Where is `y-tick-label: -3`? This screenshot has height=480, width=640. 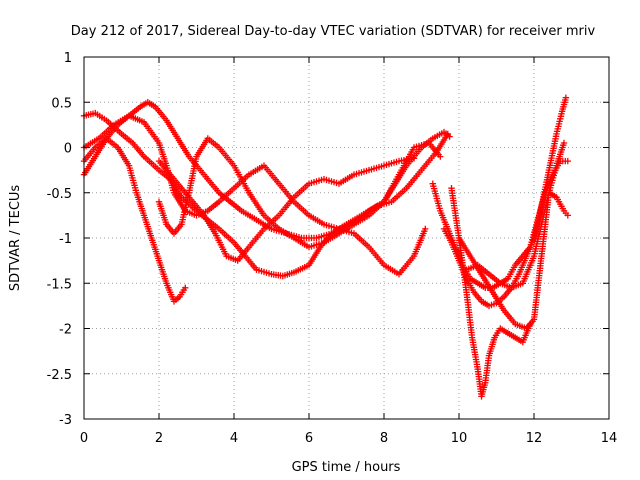
y-tick-label: -3 is located at coordinates (65, 420).